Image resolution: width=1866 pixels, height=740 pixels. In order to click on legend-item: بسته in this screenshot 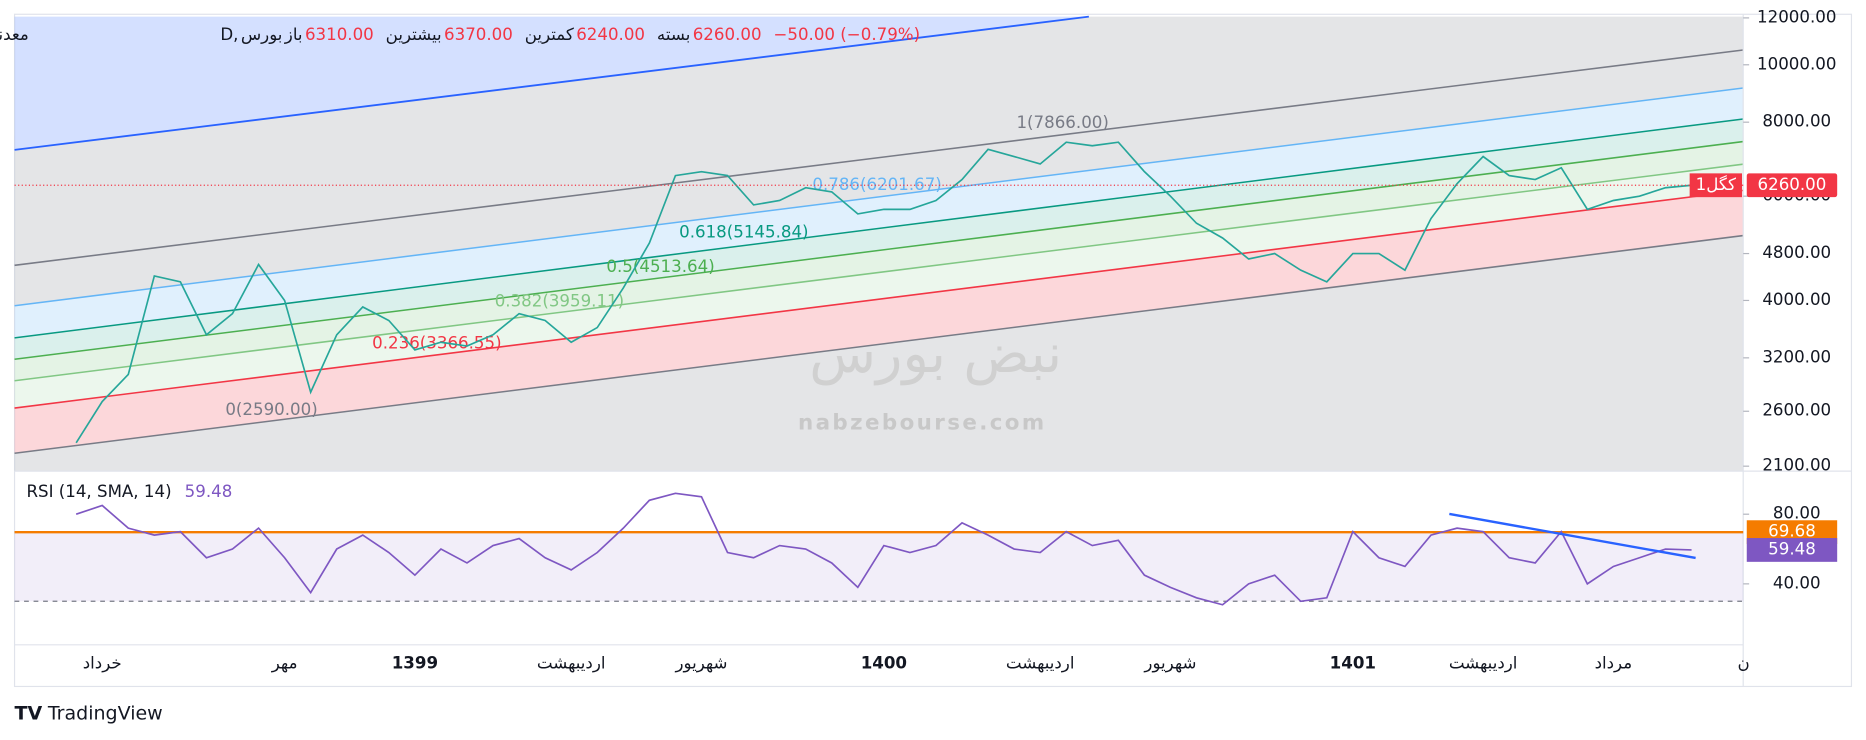, I will do `click(673, 34)`.